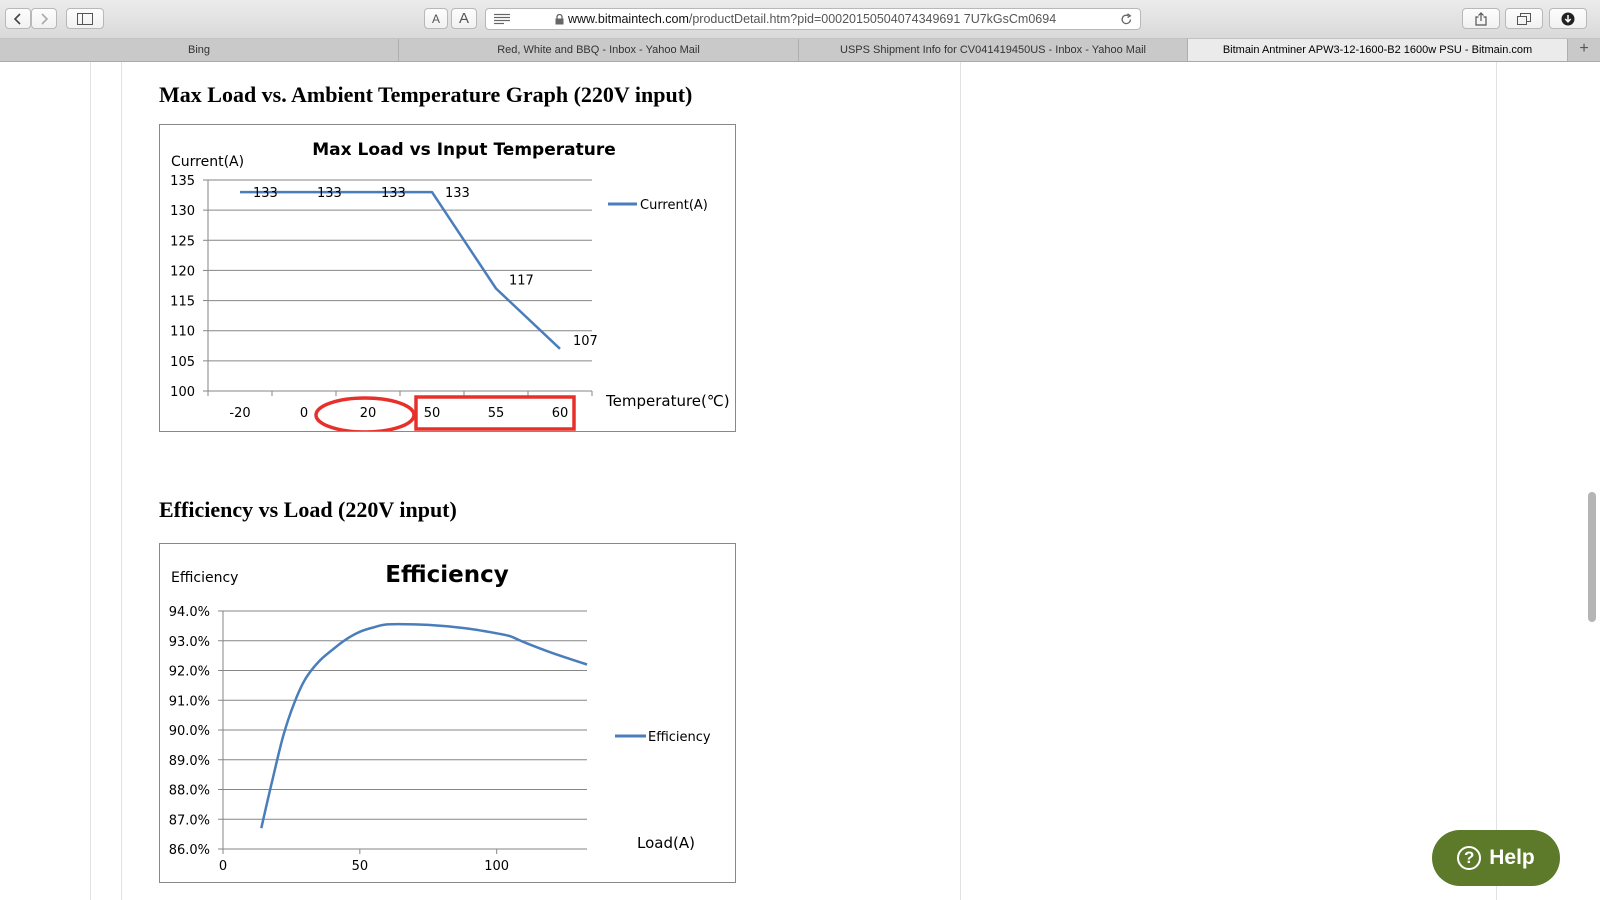  I want to click on annotation-circle, so click(365, 413).